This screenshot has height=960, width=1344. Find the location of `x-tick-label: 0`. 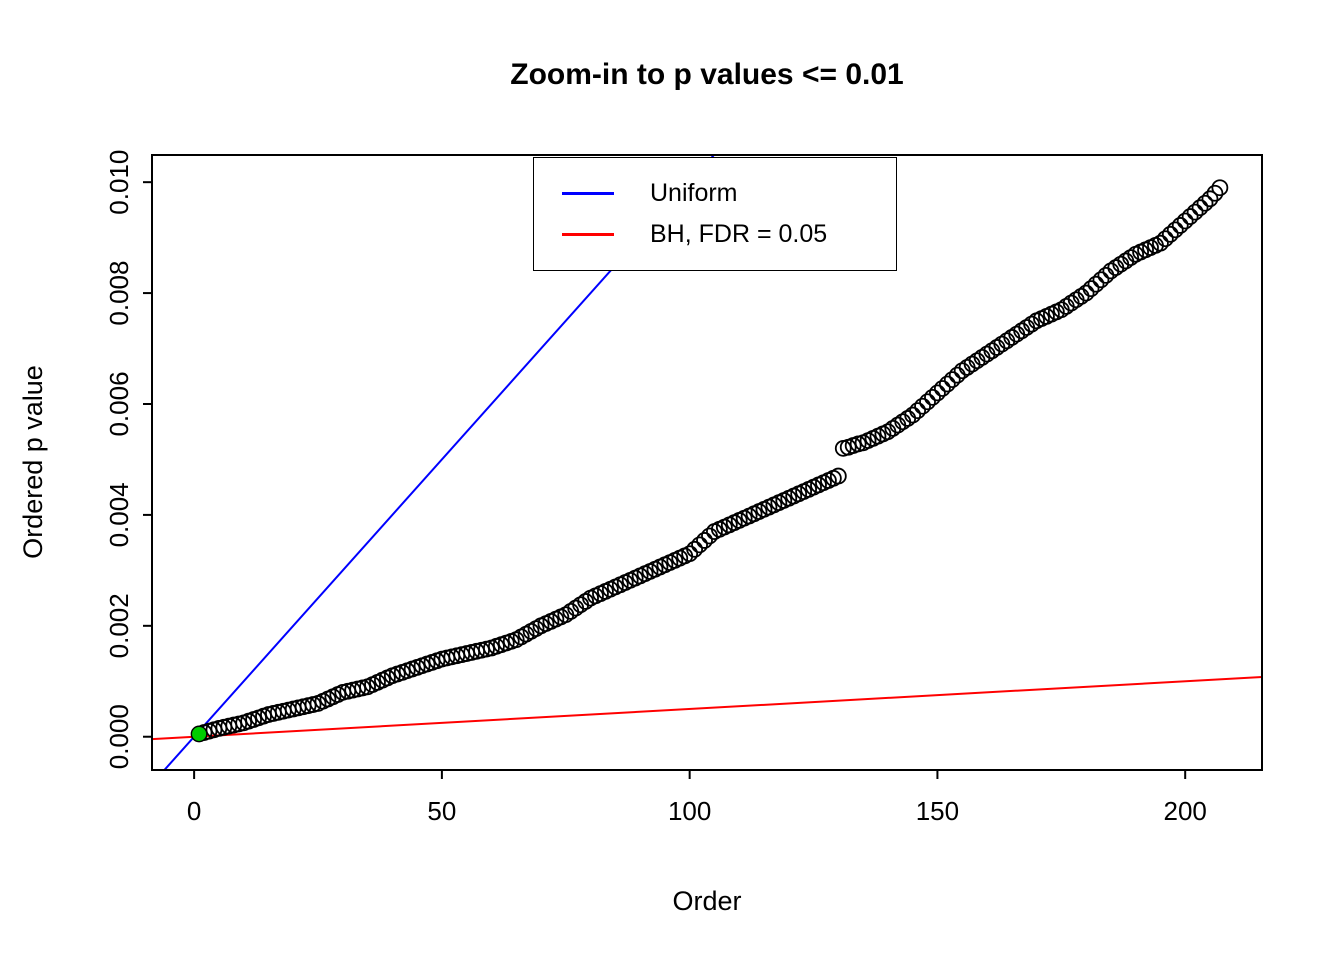

x-tick-label: 0 is located at coordinates (194, 811).